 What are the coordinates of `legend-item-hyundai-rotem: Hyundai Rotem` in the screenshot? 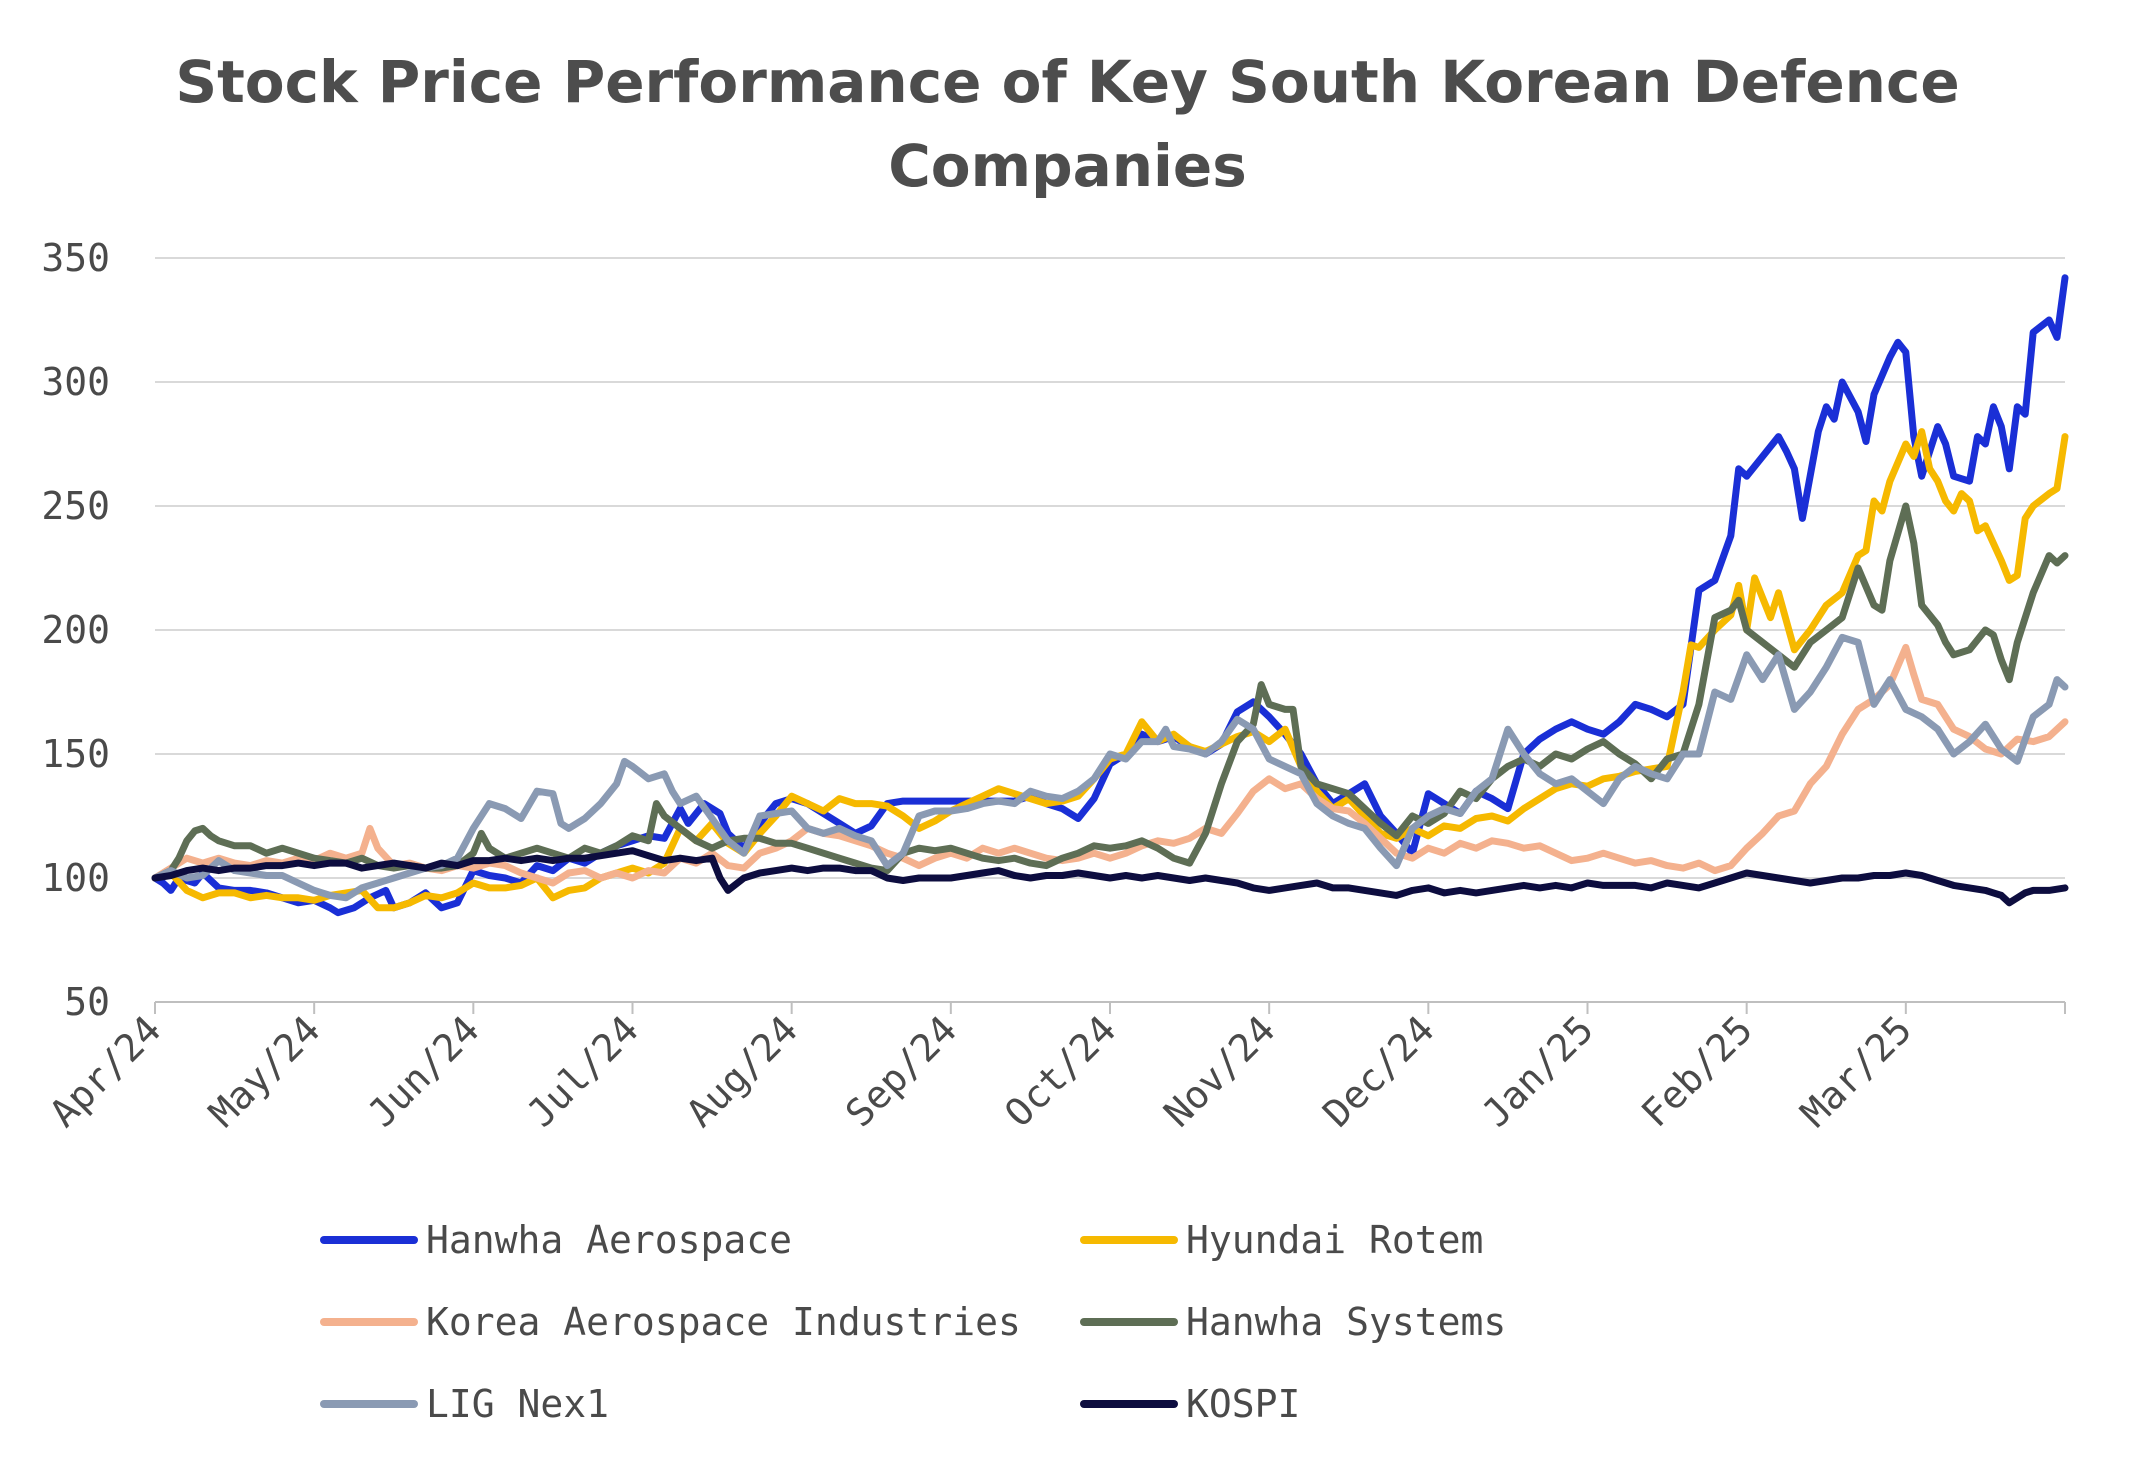 It's located at (1450, 1240).